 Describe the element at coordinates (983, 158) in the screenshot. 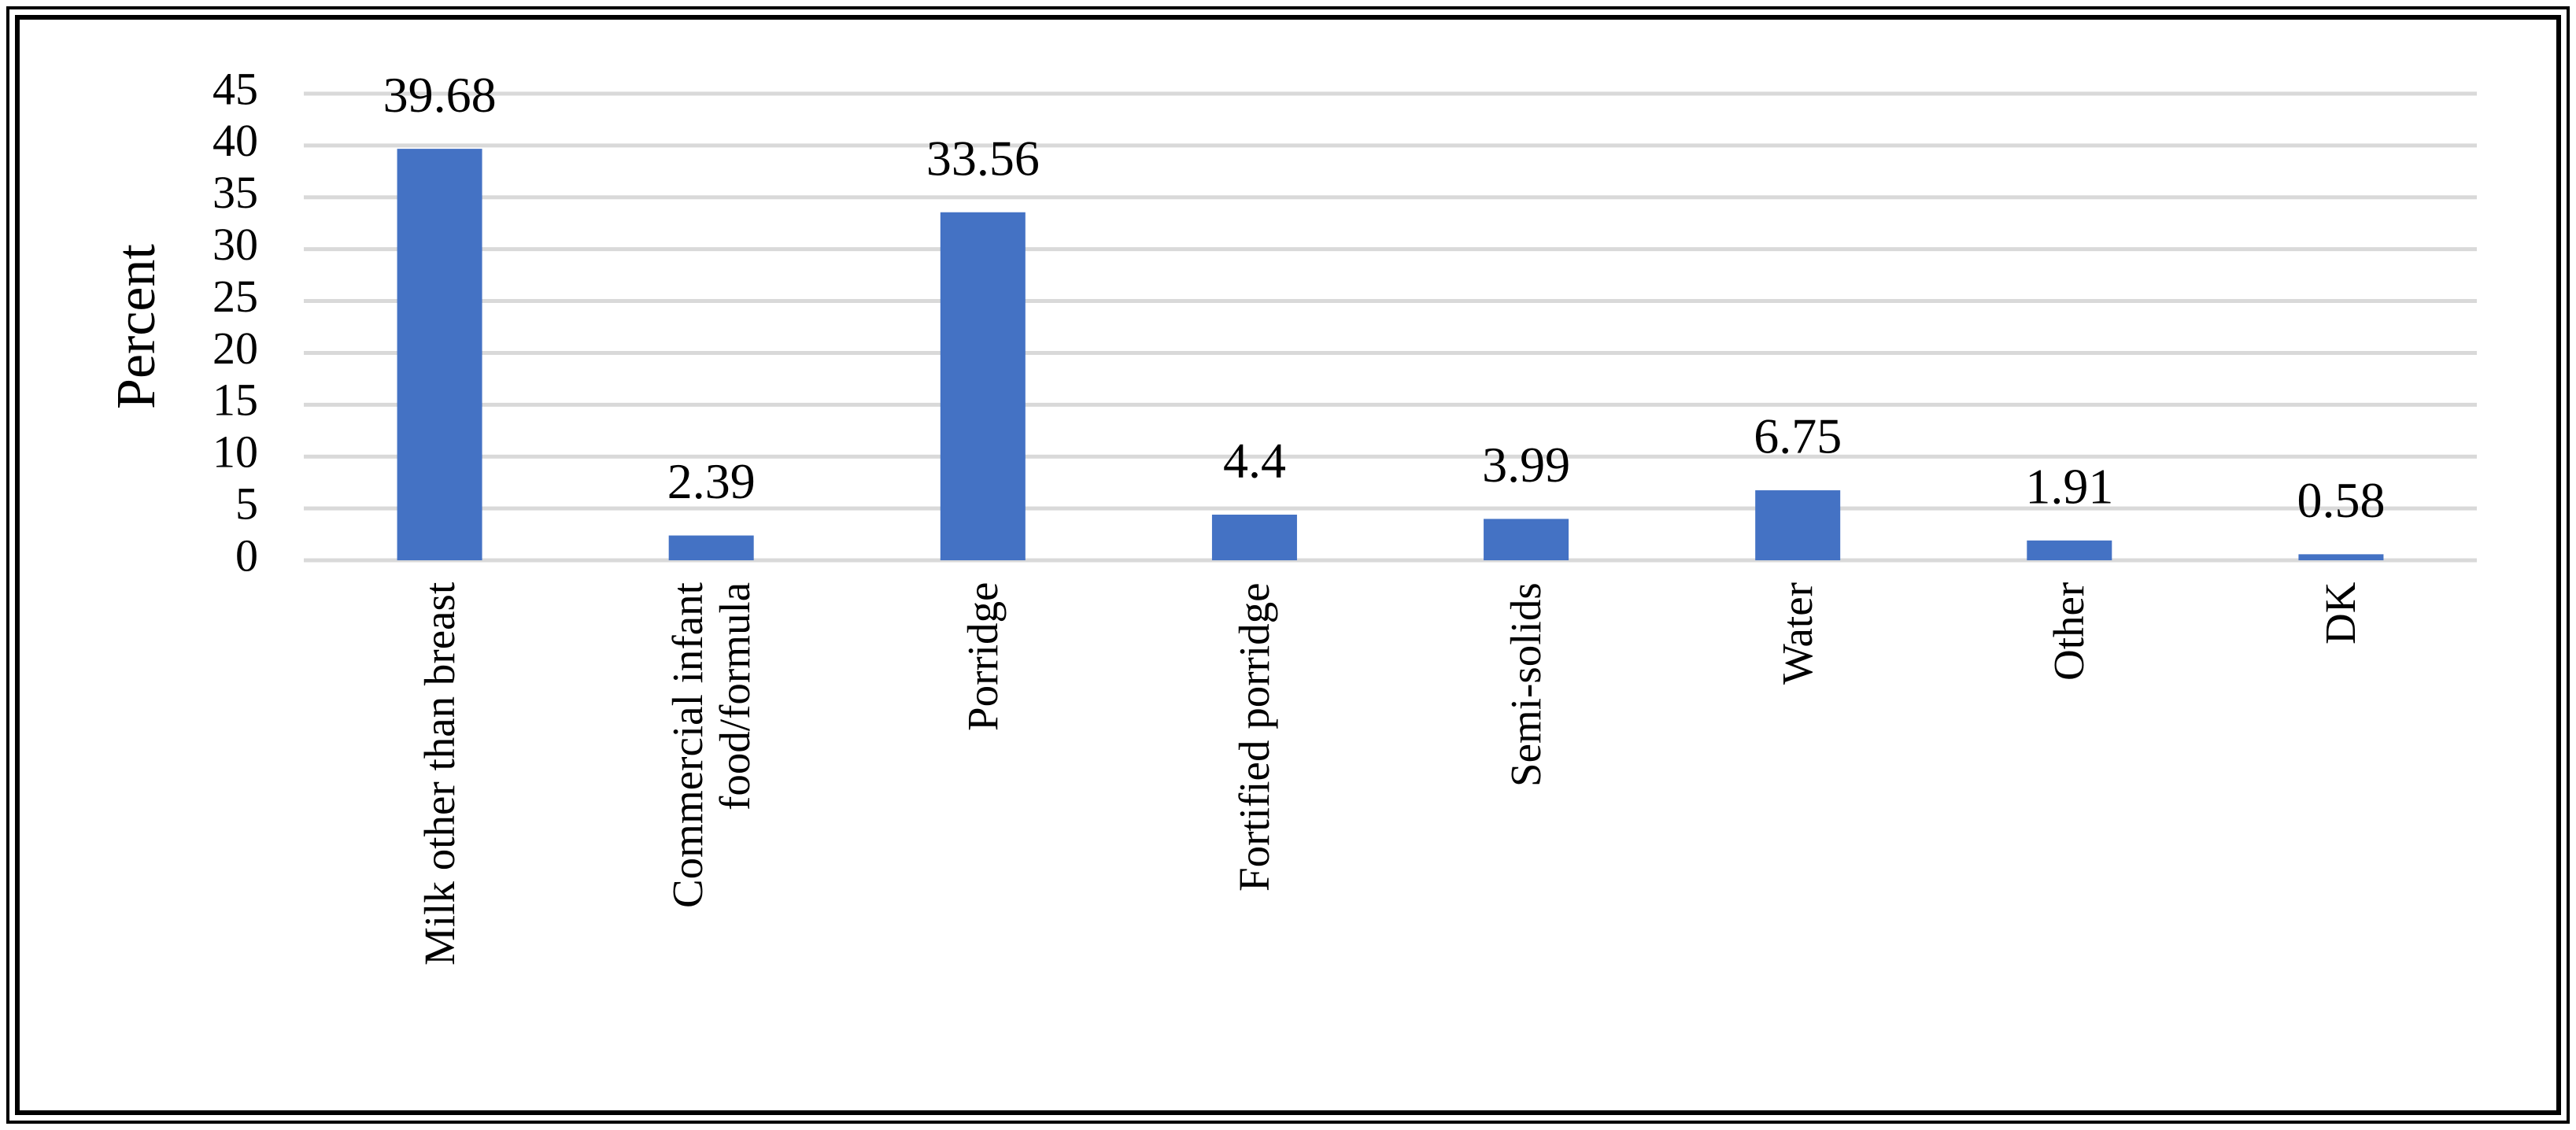

I see `value-label: 33.56` at that location.